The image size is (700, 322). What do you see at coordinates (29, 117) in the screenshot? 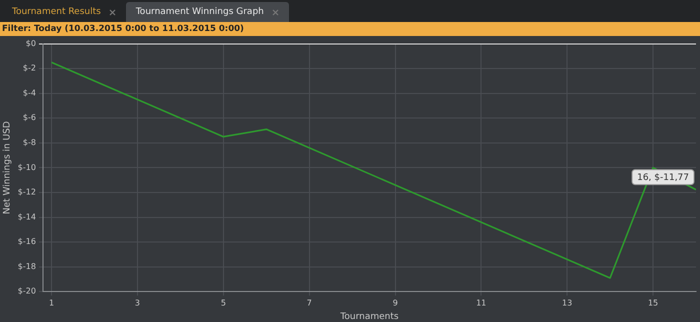
I see `y-tick-label: $-6` at bounding box center [29, 117].